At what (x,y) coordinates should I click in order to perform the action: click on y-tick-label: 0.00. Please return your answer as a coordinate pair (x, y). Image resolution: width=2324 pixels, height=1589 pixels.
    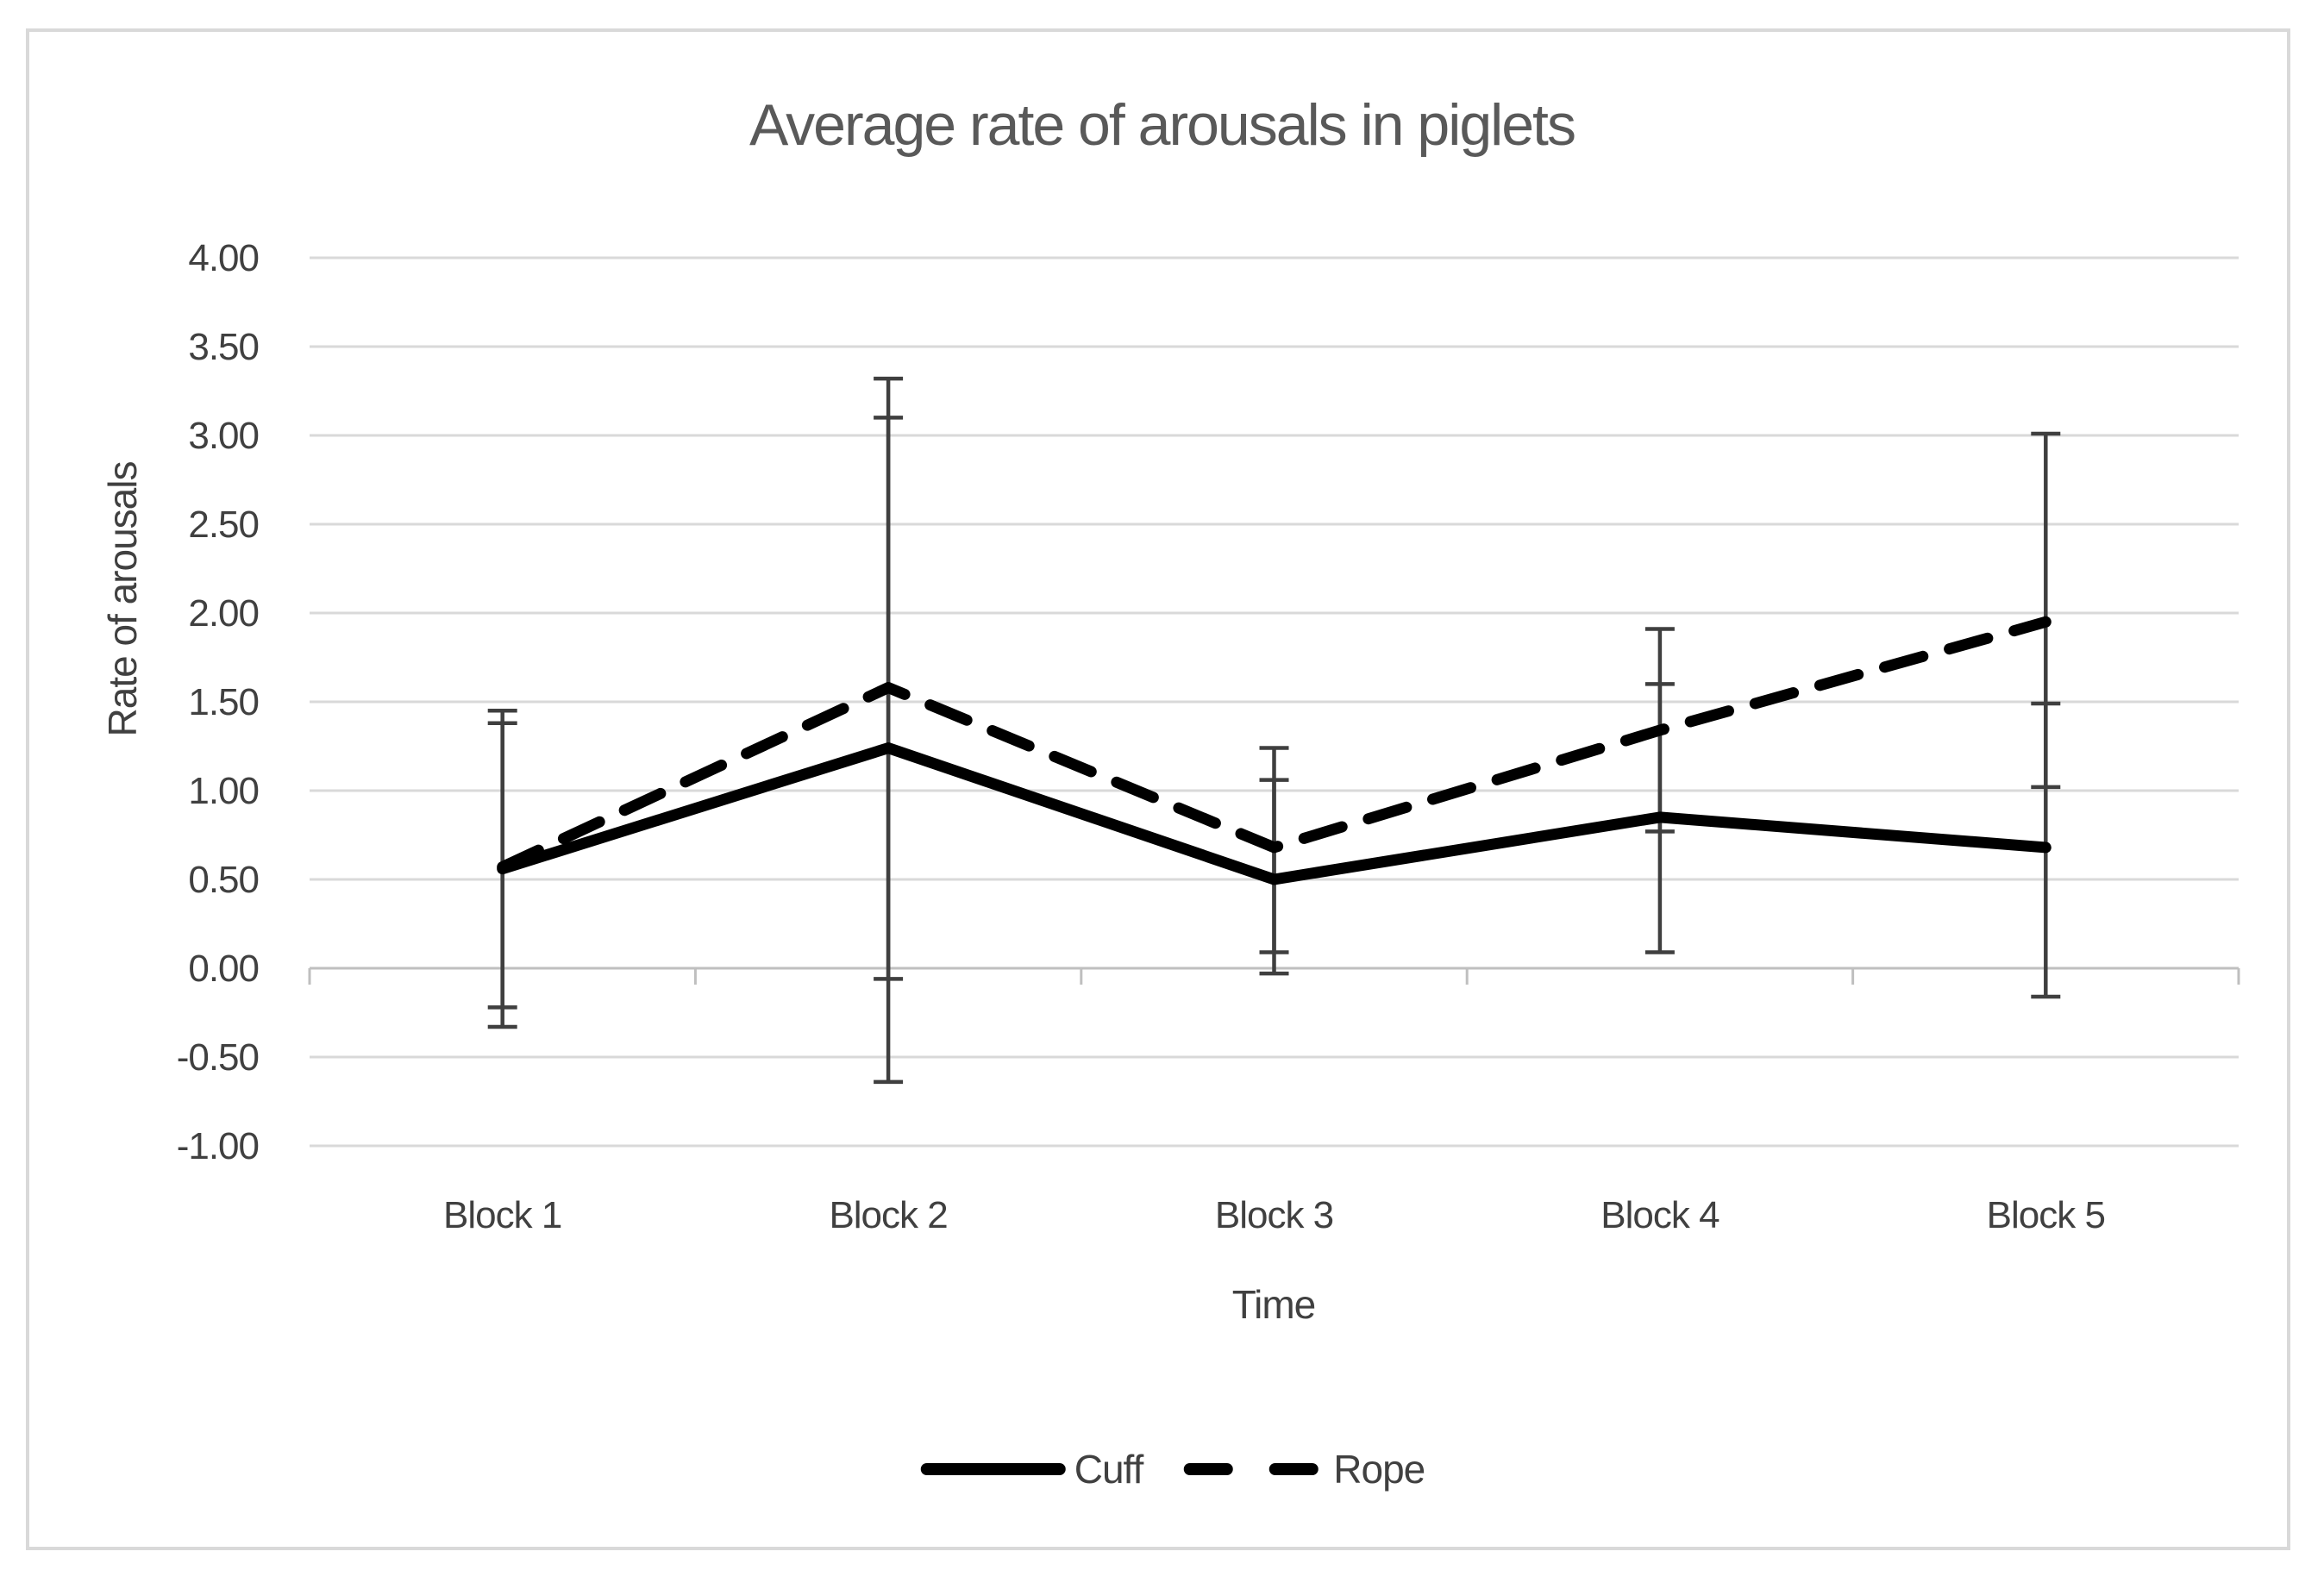
    Looking at the image, I should click on (223, 969).